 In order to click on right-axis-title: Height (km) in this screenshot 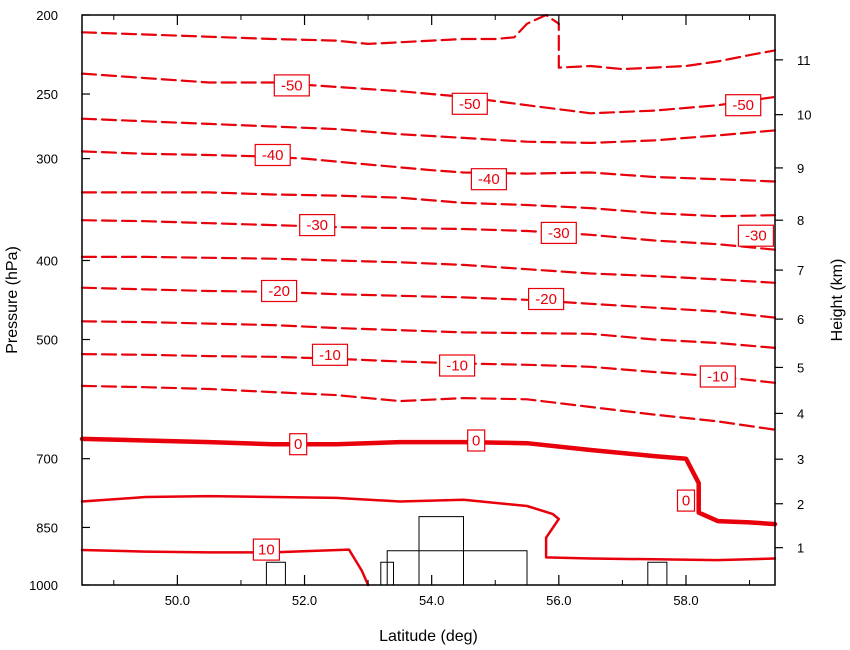, I will do `click(837, 300)`.